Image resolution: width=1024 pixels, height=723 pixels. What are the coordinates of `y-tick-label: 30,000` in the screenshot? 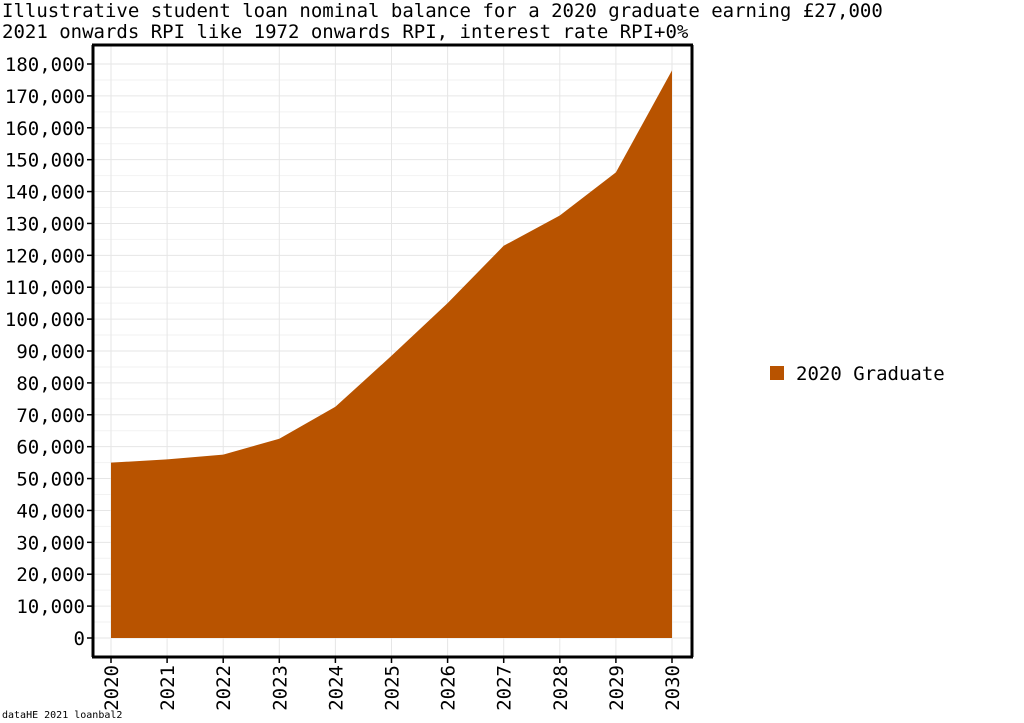 It's located at (50, 543).